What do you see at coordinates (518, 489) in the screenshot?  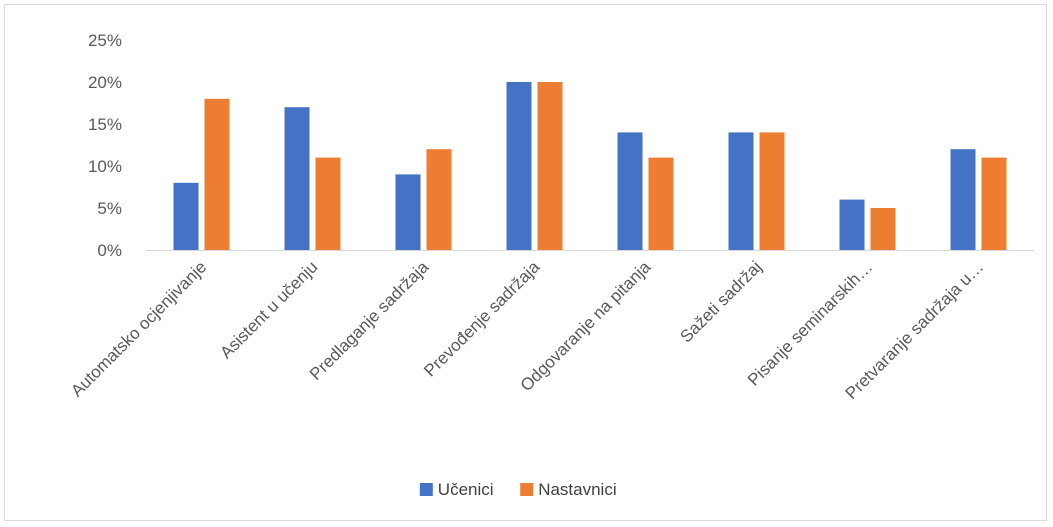 I see `legend: Učenici Nastavnici` at bounding box center [518, 489].